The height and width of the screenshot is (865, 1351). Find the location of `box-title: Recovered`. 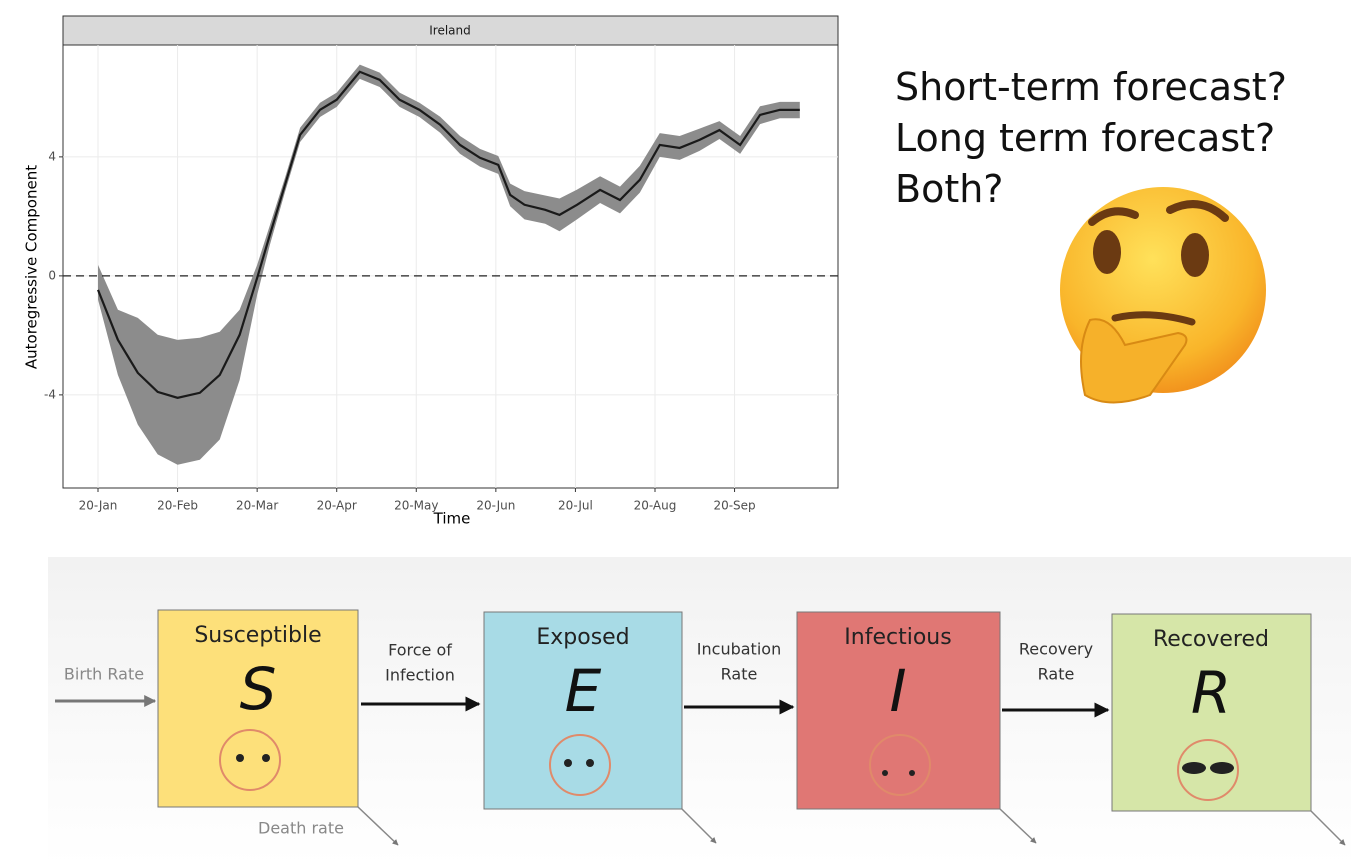

box-title: Recovered is located at coordinates (1211, 639).